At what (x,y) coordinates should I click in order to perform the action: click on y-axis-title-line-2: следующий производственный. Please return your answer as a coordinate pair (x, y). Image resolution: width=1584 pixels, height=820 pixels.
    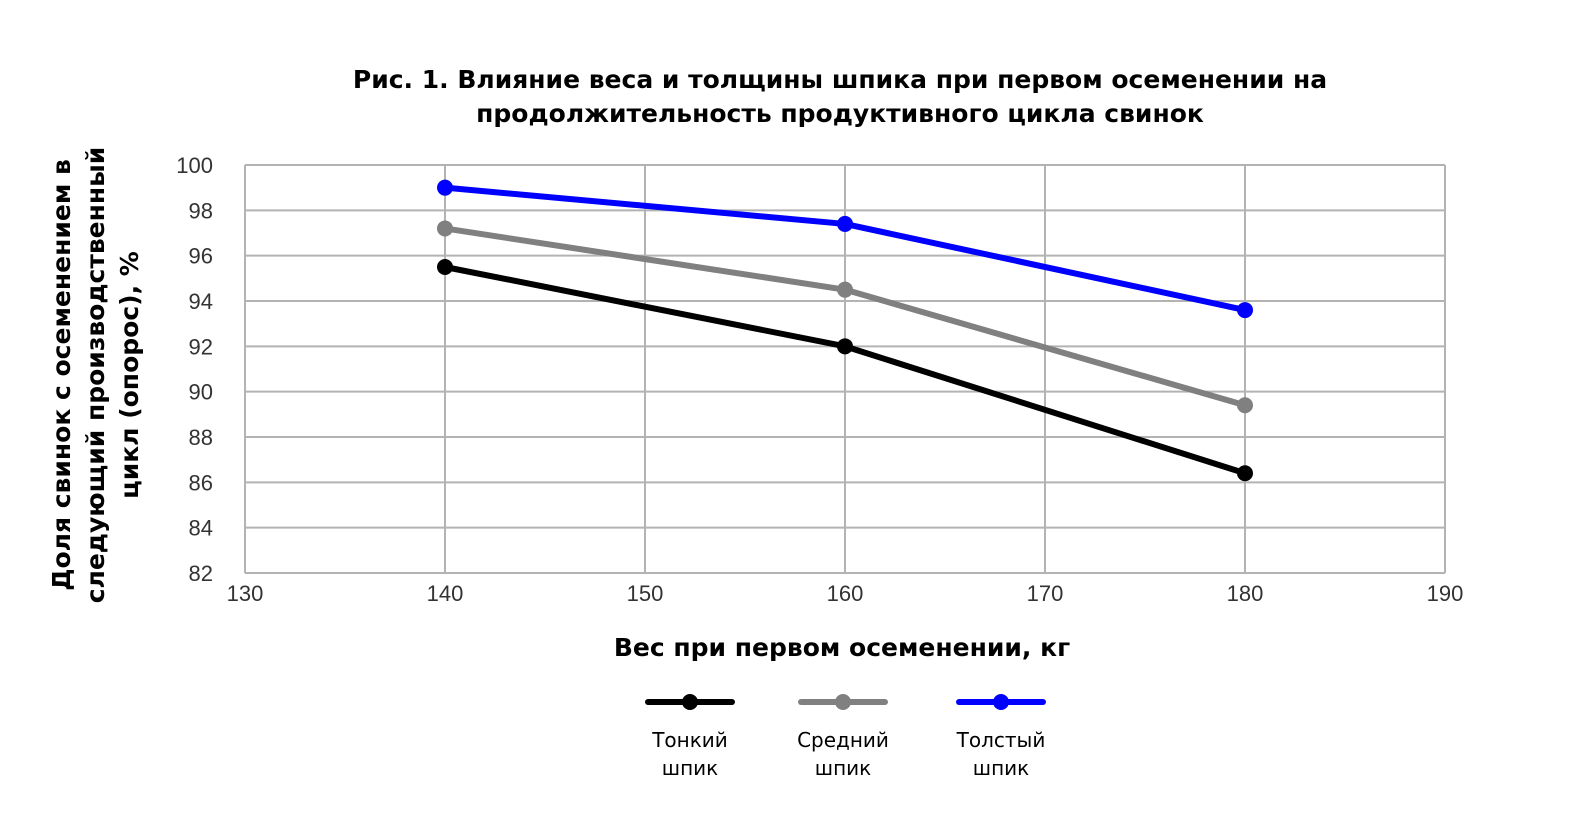
    Looking at the image, I should click on (95, 375).